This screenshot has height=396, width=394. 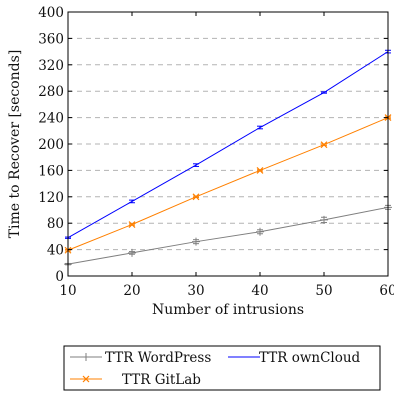 I want to click on series-ttr-wordpress, so click(x=228, y=236).